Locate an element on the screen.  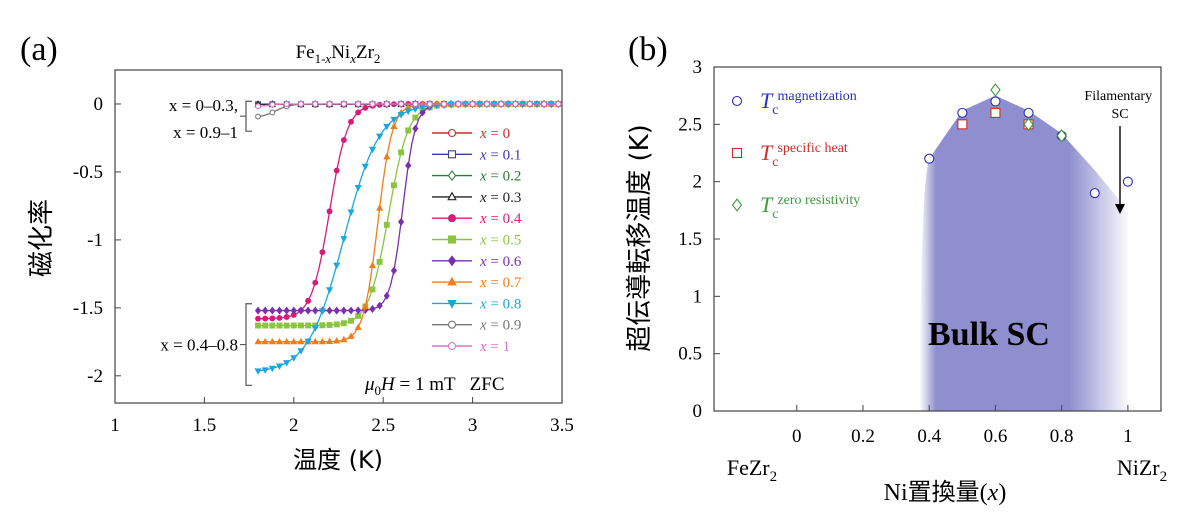
legend-item: Tczero resistivity is located at coordinates (795, 207).